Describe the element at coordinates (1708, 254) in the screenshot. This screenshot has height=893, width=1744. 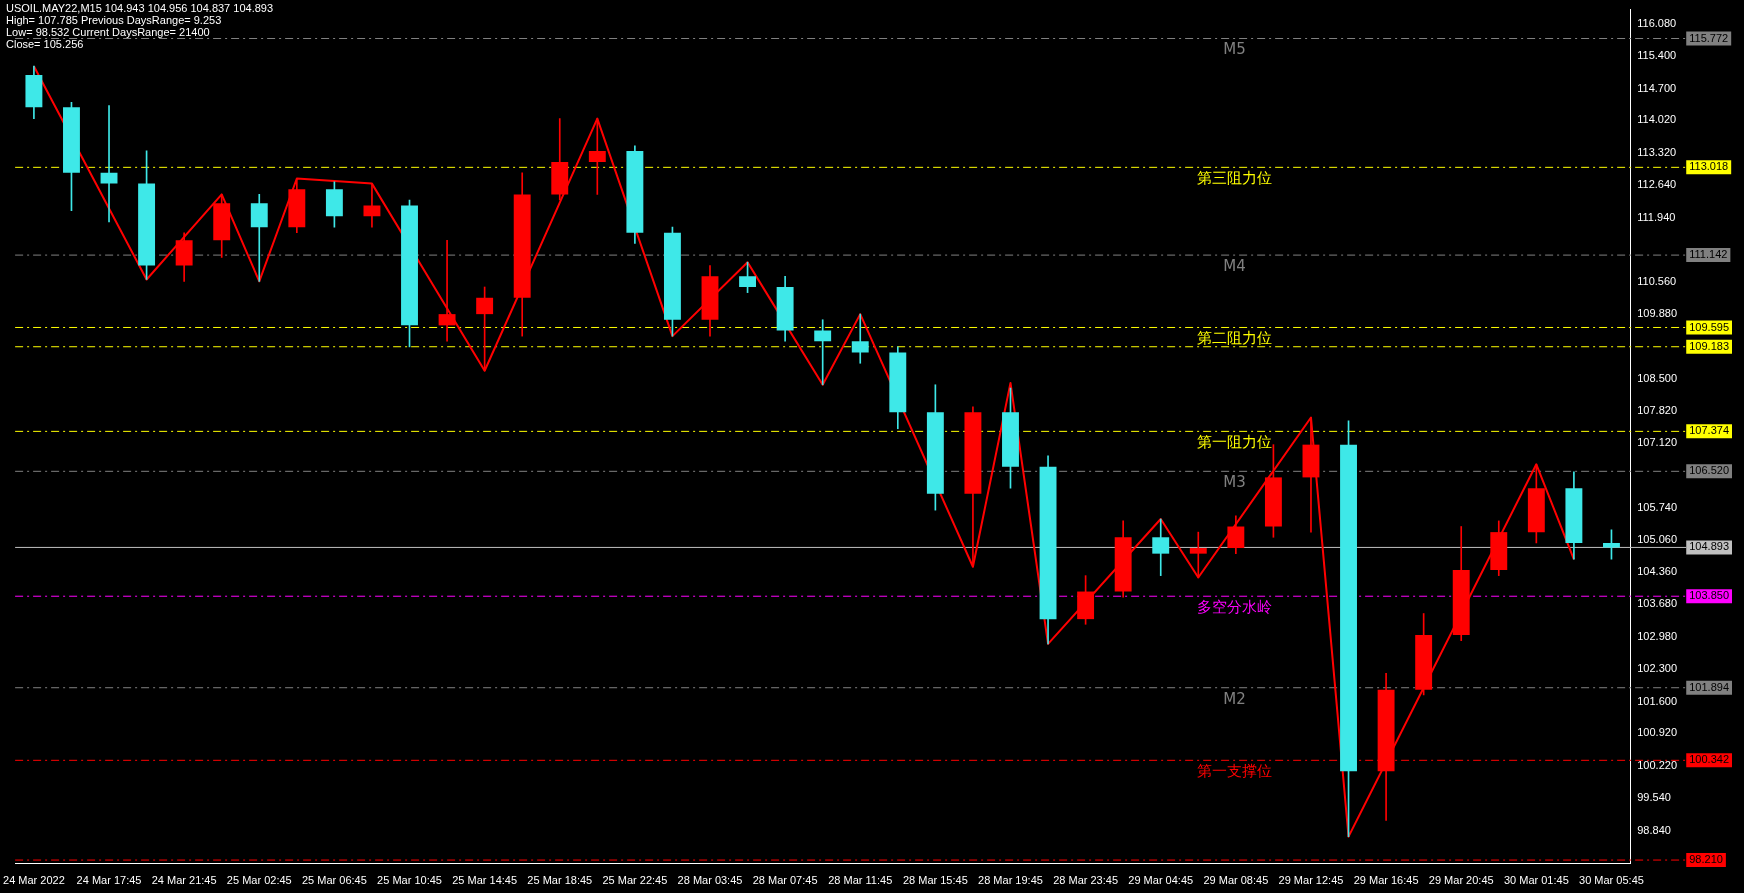
I see `ref-line-label: 111.142` at that location.